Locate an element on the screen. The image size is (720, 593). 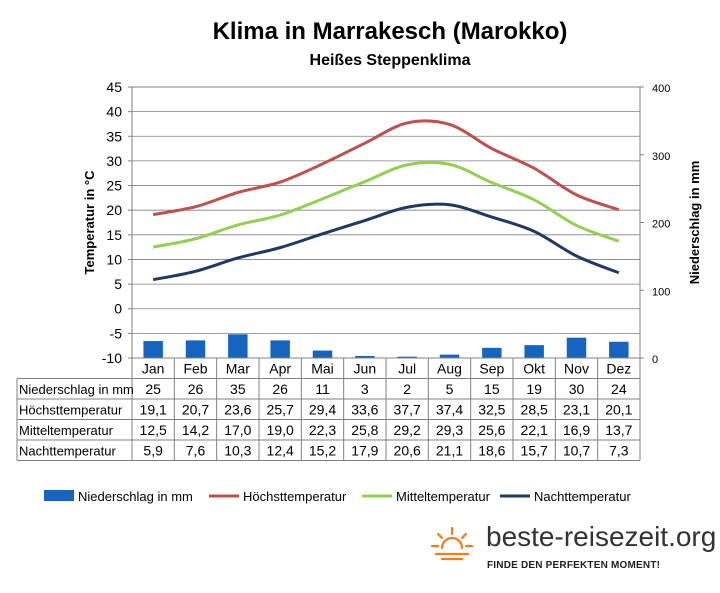
y-tick-label-left: 40 is located at coordinates (114, 112).